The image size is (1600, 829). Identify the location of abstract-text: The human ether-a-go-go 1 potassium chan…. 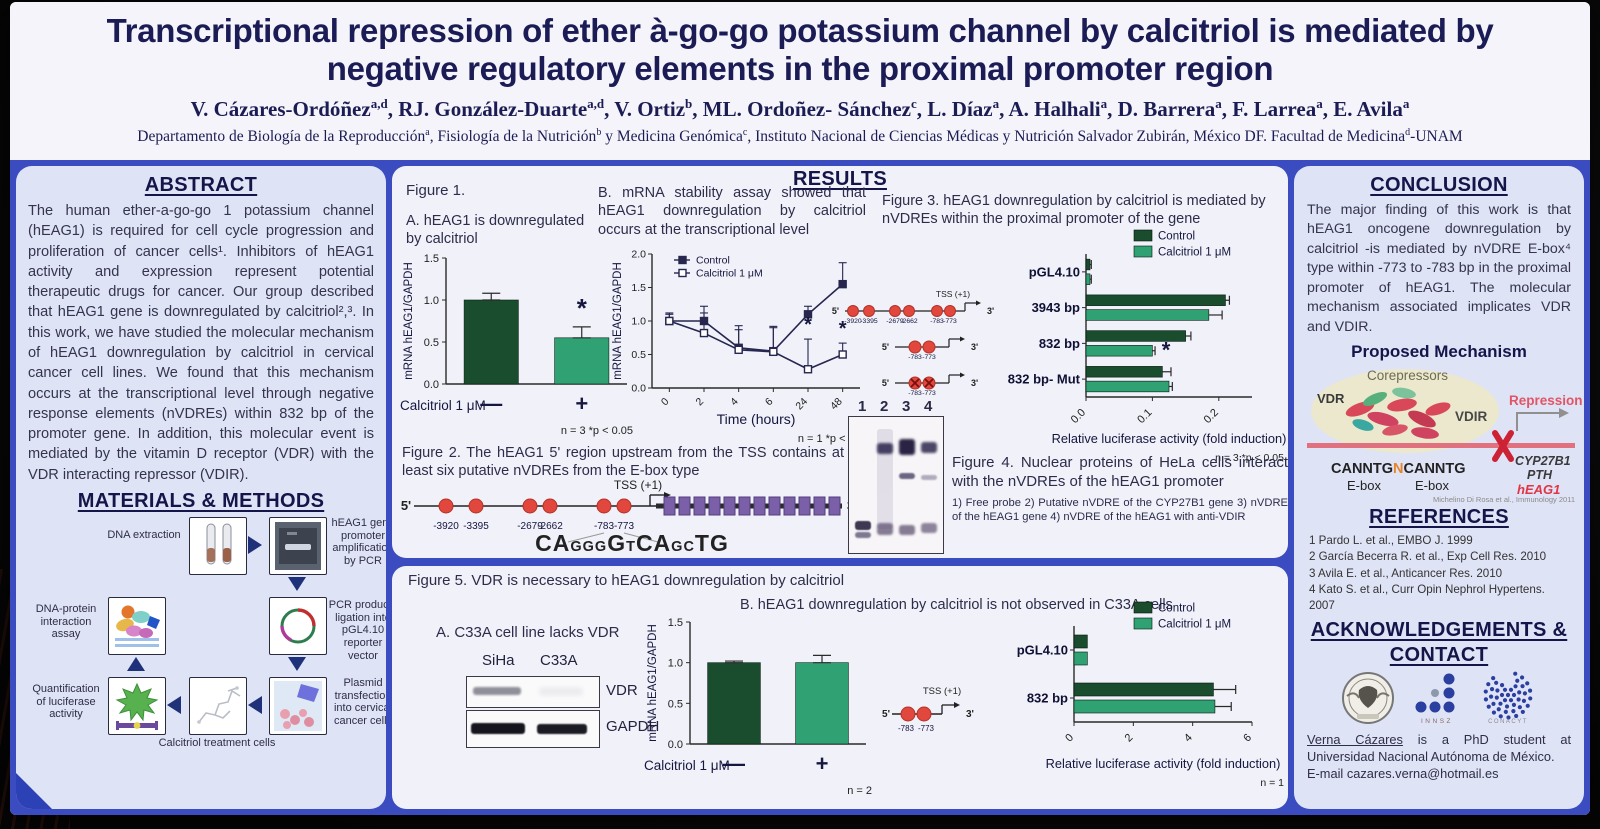
(201, 343).